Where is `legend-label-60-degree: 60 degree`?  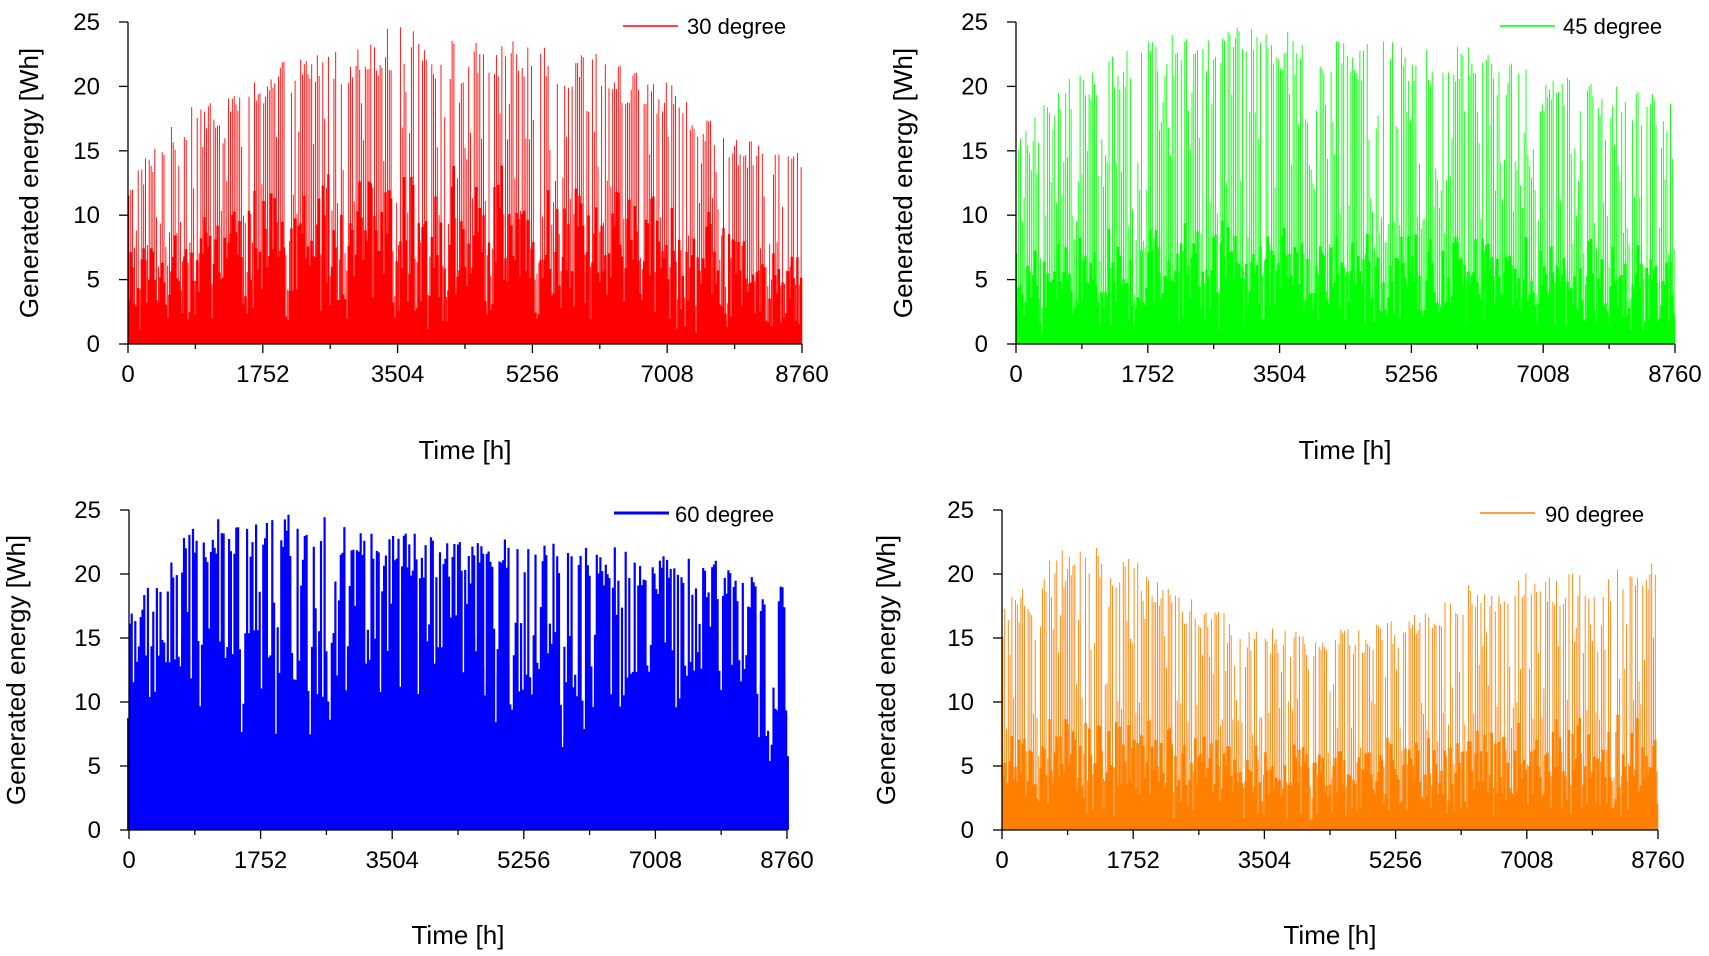 legend-label-60-degree: 60 degree is located at coordinates (724, 514).